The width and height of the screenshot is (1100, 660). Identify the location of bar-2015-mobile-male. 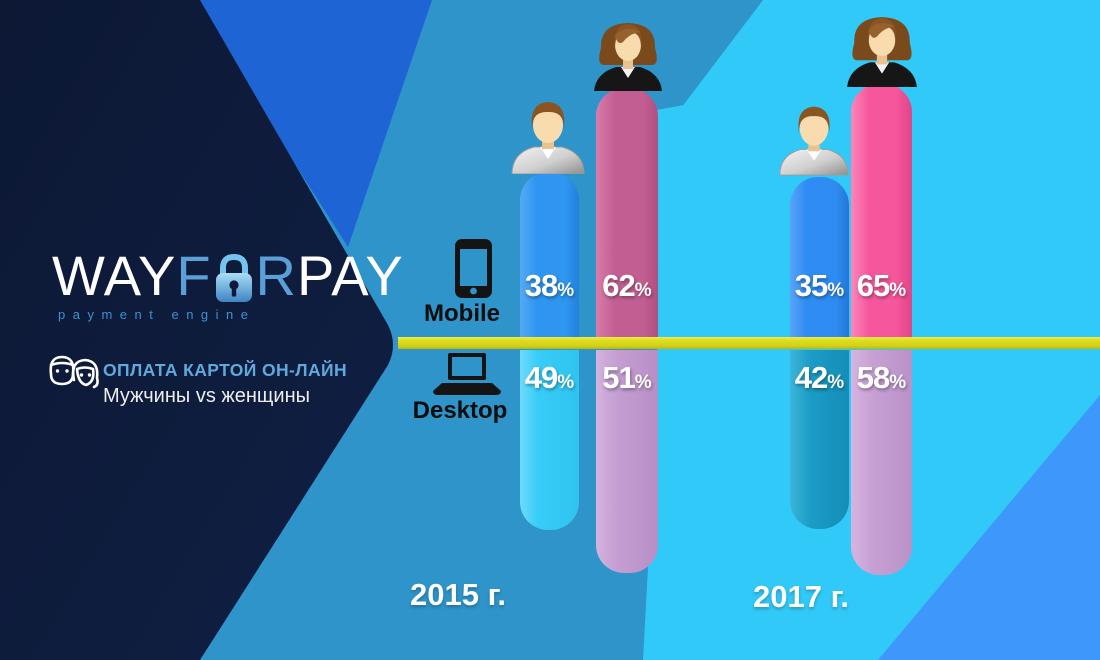
(549, 254).